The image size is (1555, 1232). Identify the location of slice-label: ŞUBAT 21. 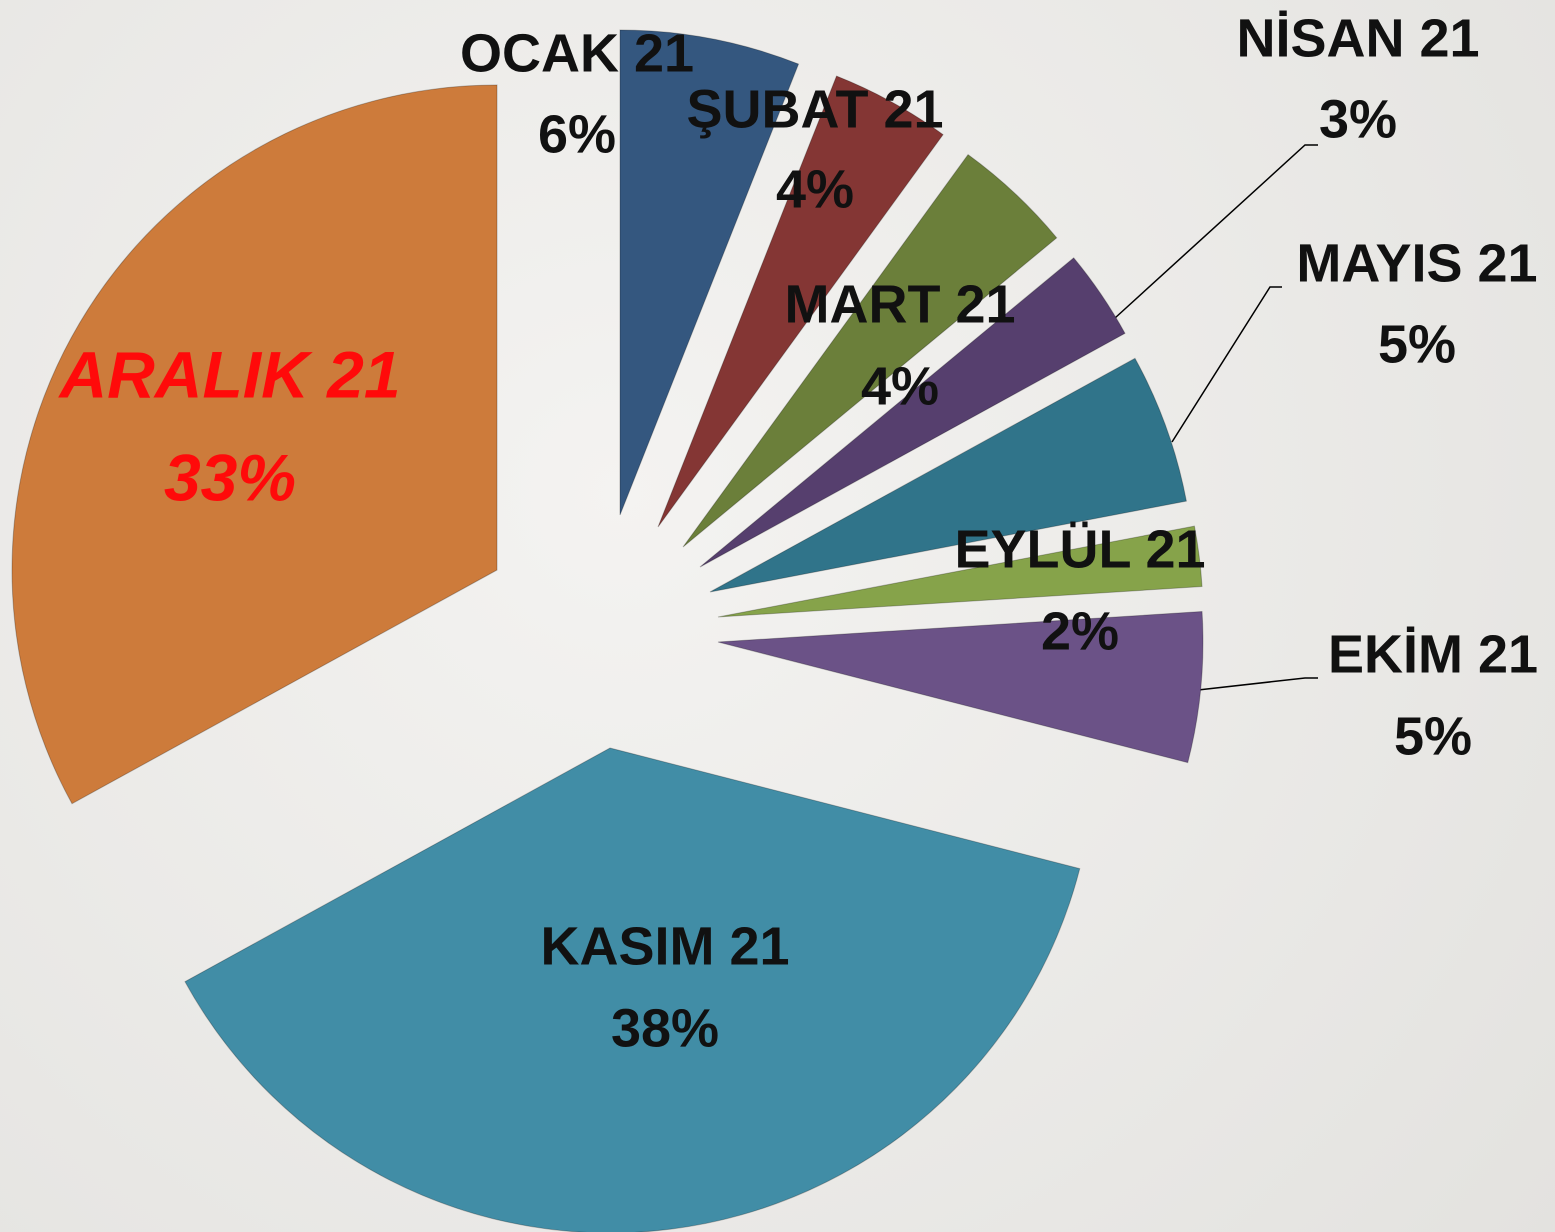
(814, 109).